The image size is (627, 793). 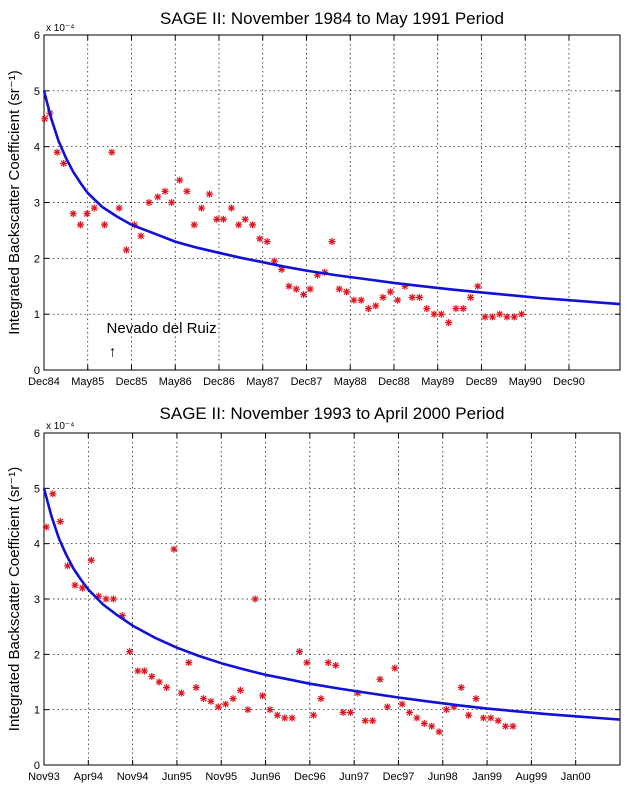 What do you see at coordinates (87, 382) in the screenshot?
I see `x-tick-label: May85` at bounding box center [87, 382].